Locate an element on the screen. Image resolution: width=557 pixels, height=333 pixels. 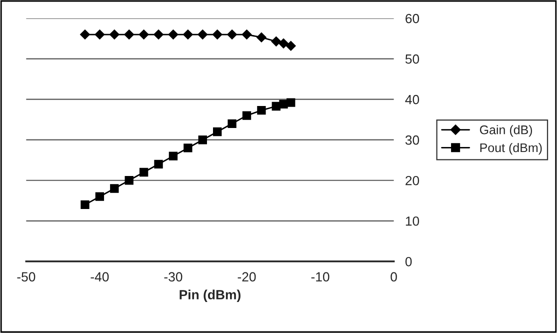
x-tick-label: -20 is located at coordinates (247, 277).